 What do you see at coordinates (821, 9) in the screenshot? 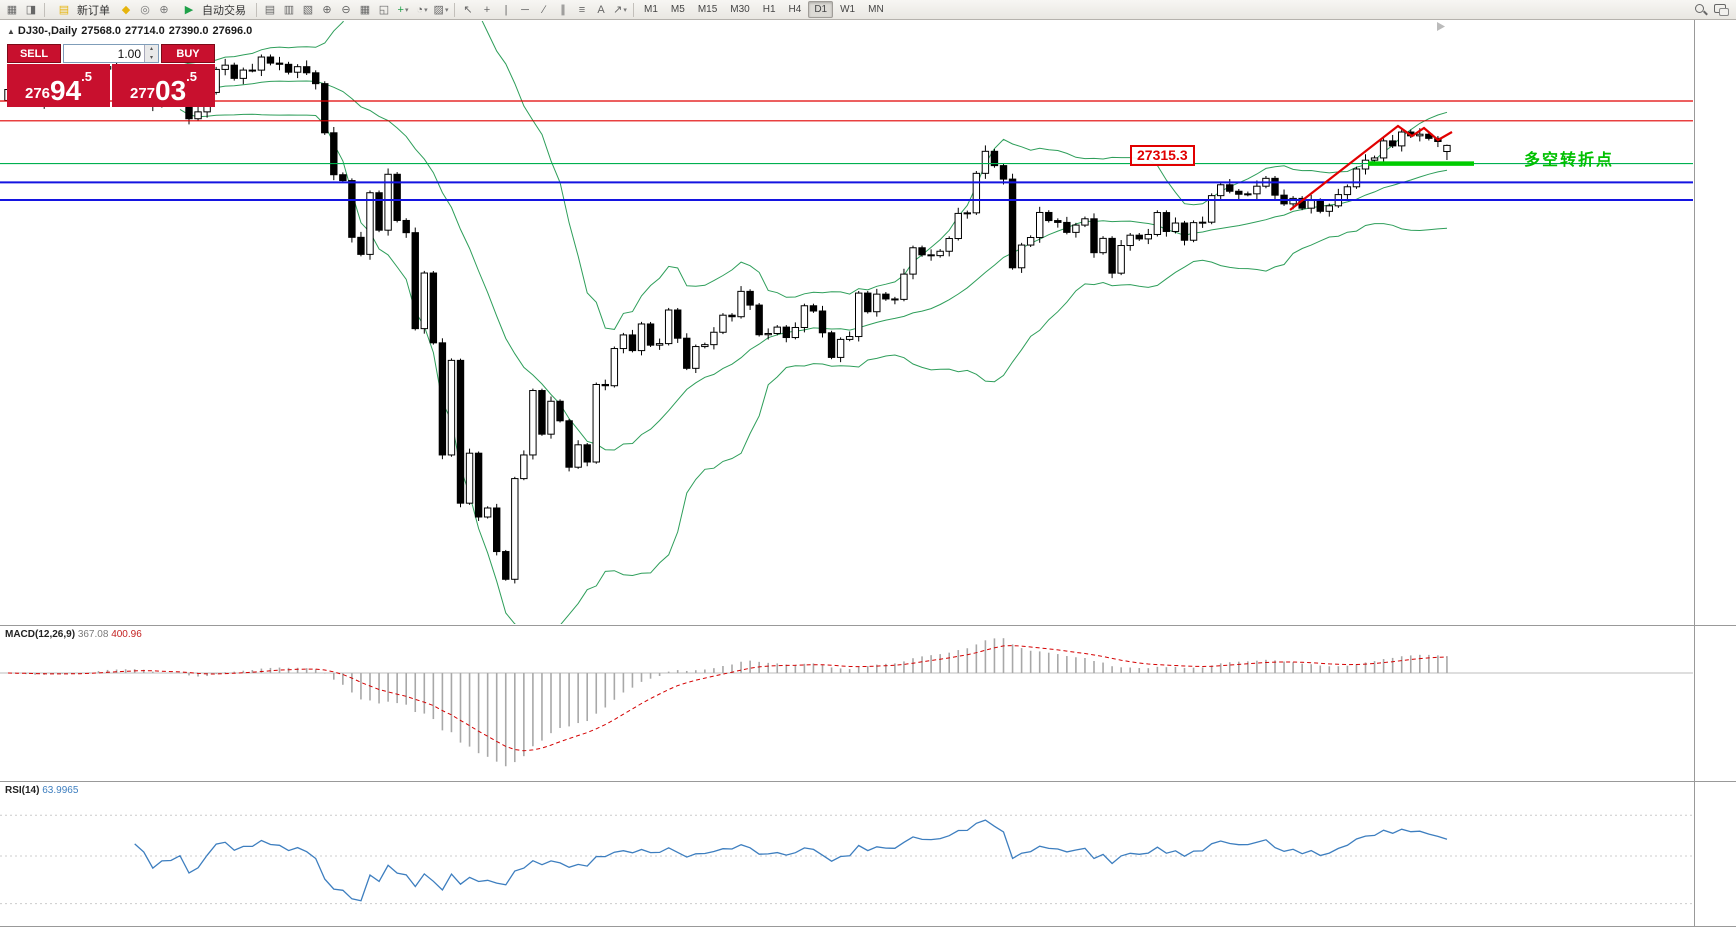
I see `timeframe-d1: D1` at bounding box center [821, 9].